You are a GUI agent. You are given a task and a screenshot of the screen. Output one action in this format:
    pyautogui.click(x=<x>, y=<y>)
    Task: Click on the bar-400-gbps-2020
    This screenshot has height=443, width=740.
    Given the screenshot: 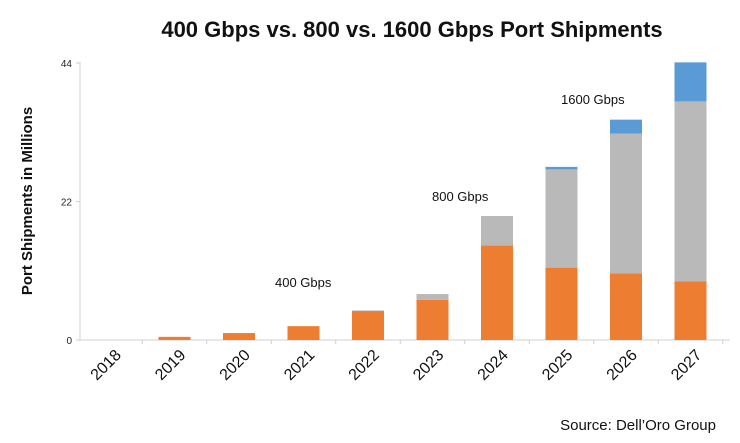 What is the action you would take?
    pyautogui.click(x=239, y=336)
    